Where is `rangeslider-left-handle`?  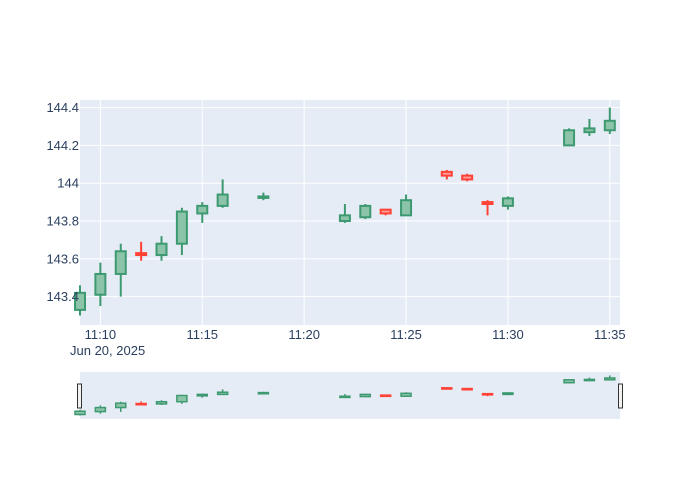
rangeslider-left-handle is located at coordinates (79, 396).